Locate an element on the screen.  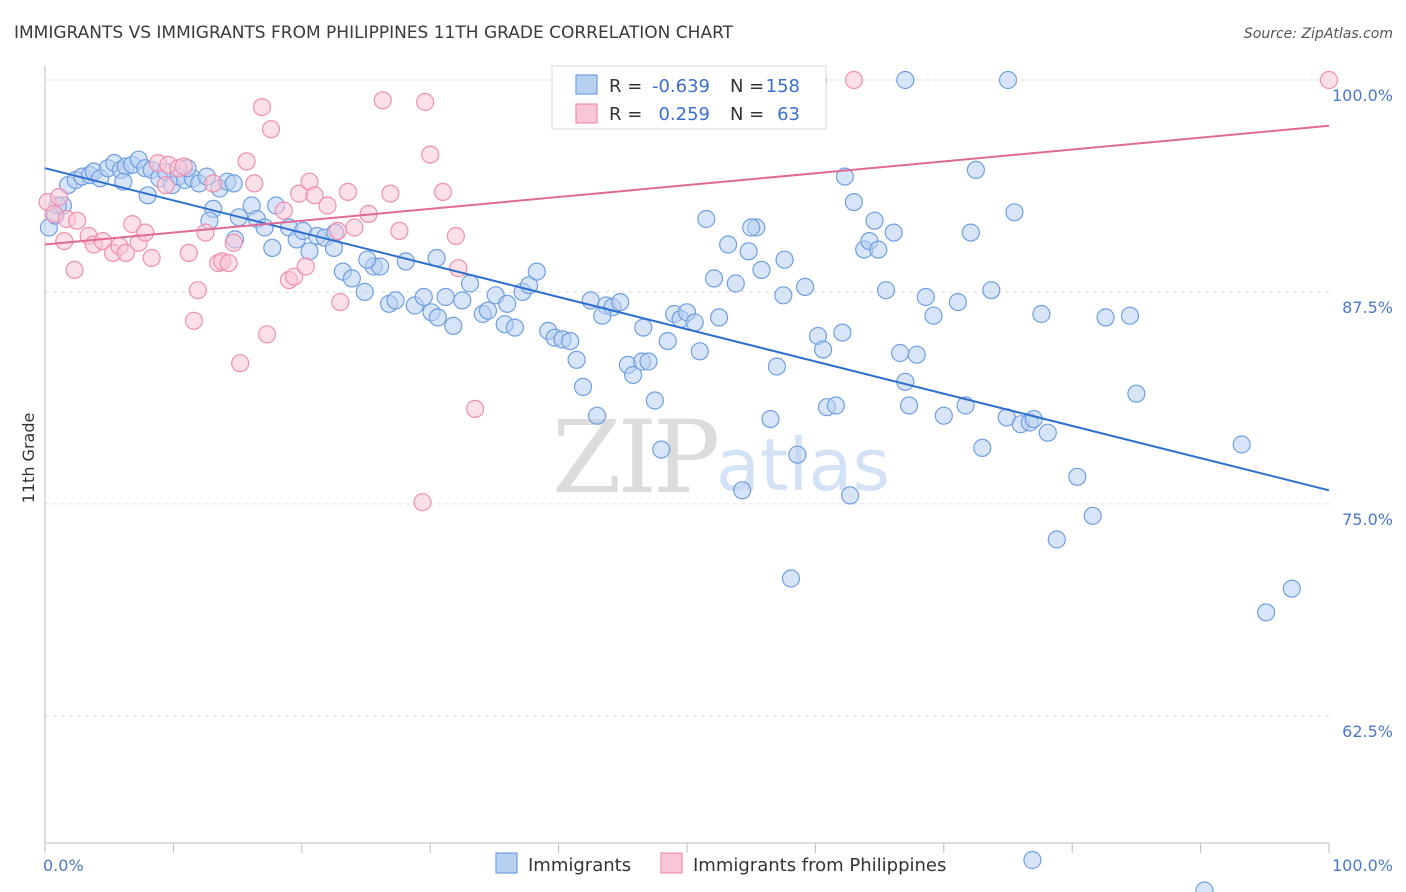
x-tick-labels: 0.0% 100.0% is located at coordinates (718, 865).